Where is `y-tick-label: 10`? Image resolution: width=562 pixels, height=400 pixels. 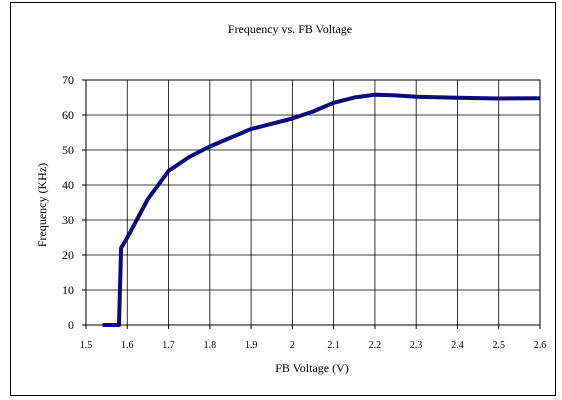 y-tick-label: 10 is located at coordinates (68, 290).